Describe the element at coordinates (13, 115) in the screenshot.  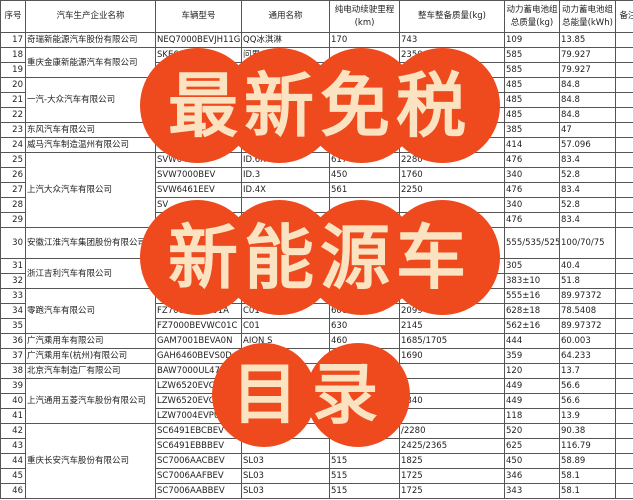
I see `row-number: 22` at that location.